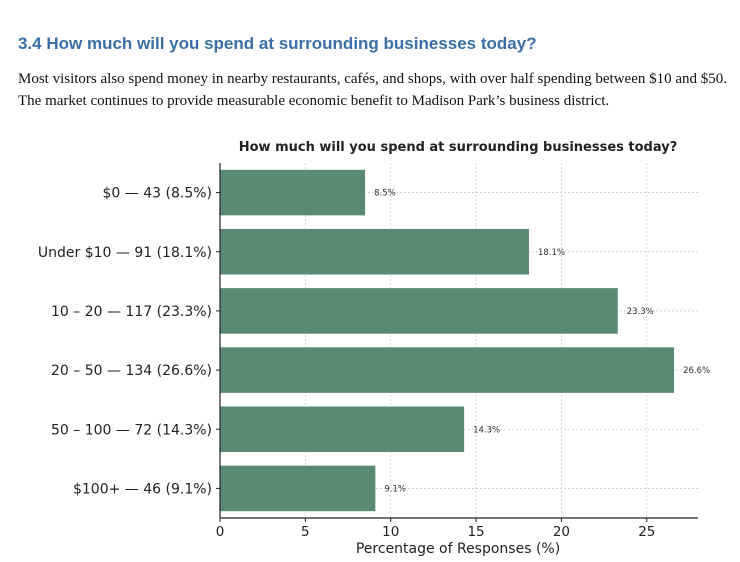  I want to click on value-label-2: 23.3%, so click(640, 312).